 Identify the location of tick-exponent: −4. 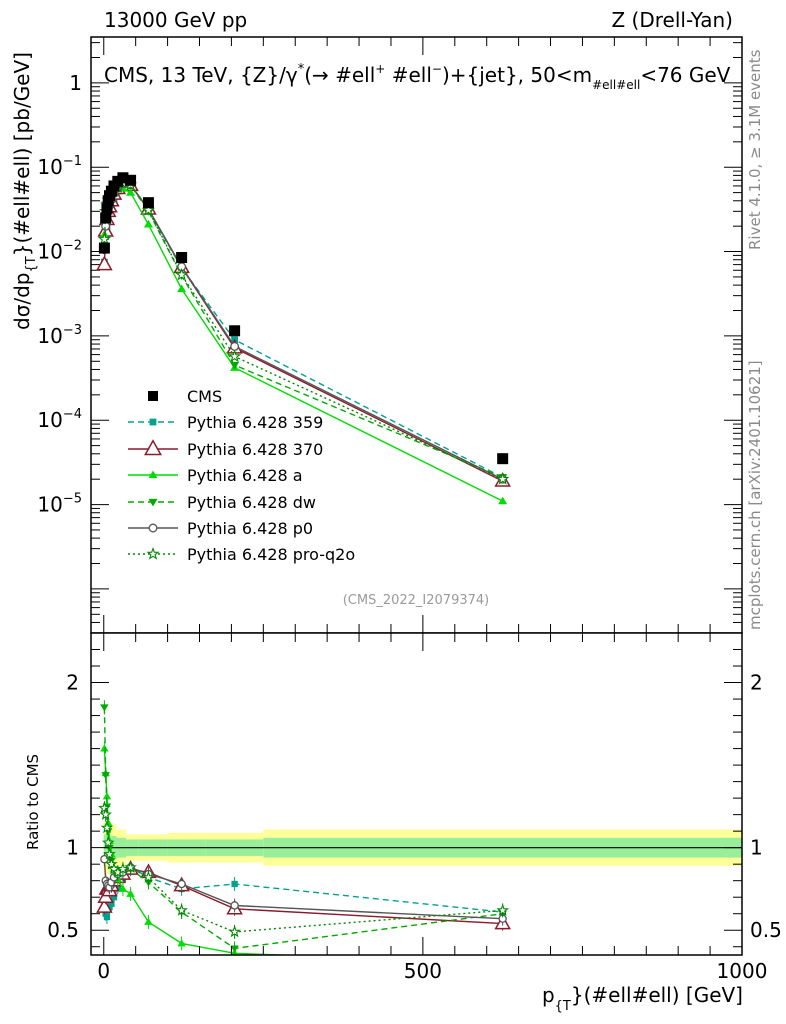
(72, 414).